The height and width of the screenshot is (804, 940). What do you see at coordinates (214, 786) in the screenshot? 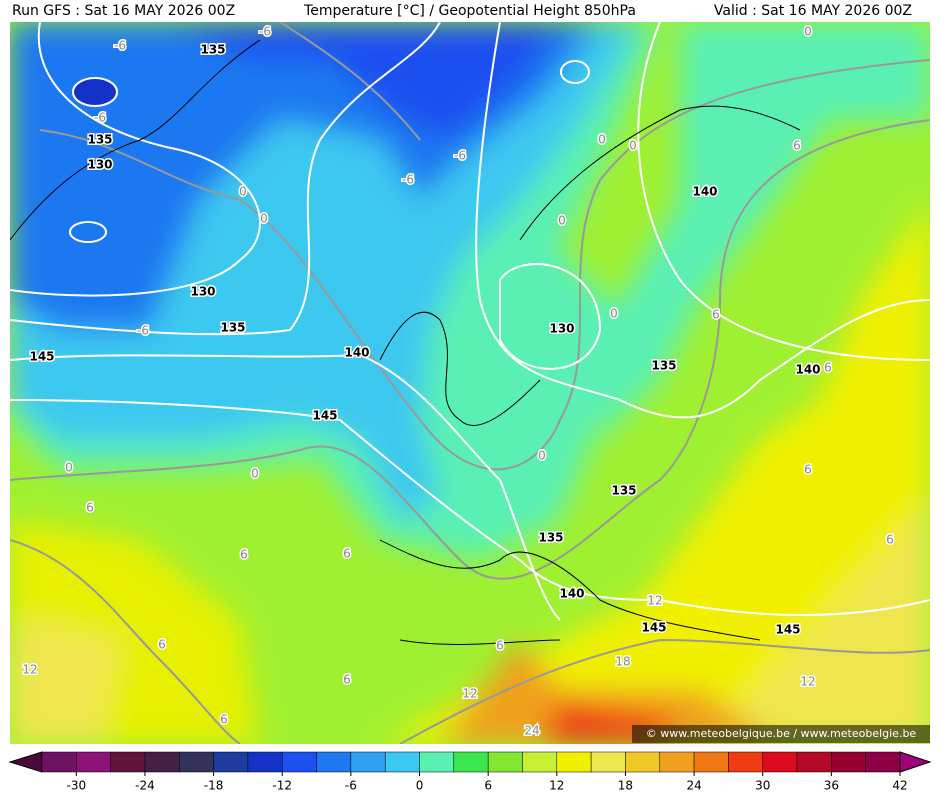
I see `colorbar-label: -18` at bounding box center [214, 786].